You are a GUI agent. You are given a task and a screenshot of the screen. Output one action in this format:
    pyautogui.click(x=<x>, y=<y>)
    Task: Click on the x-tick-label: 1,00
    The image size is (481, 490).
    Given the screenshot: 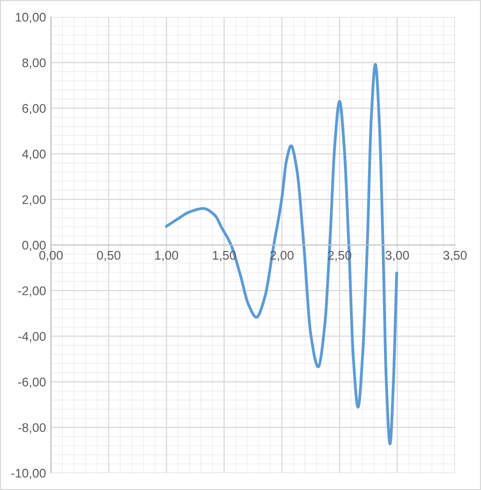 What is the action you would take?
    pyautogui.click(x=166, y=256)
    